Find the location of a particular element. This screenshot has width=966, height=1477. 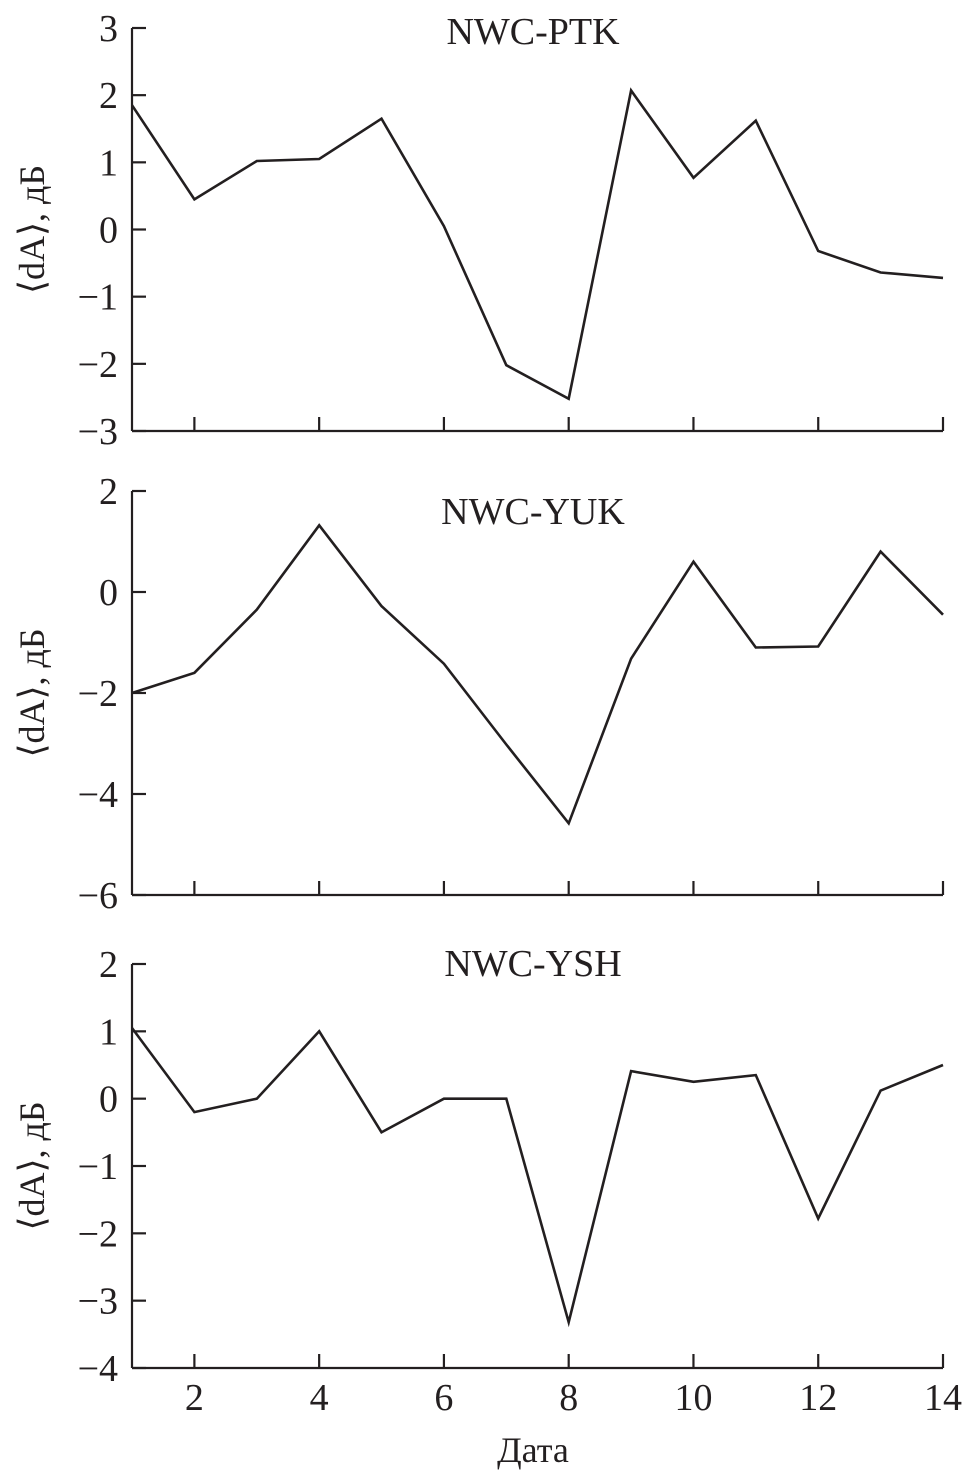

x-tick-label: 10 is located at coordinates (693, 1398).